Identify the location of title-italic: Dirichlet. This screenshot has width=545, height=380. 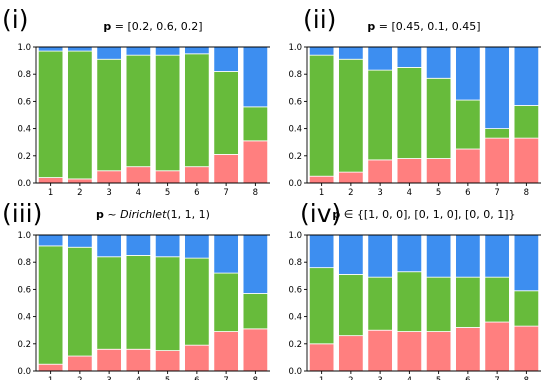
(143, 214).